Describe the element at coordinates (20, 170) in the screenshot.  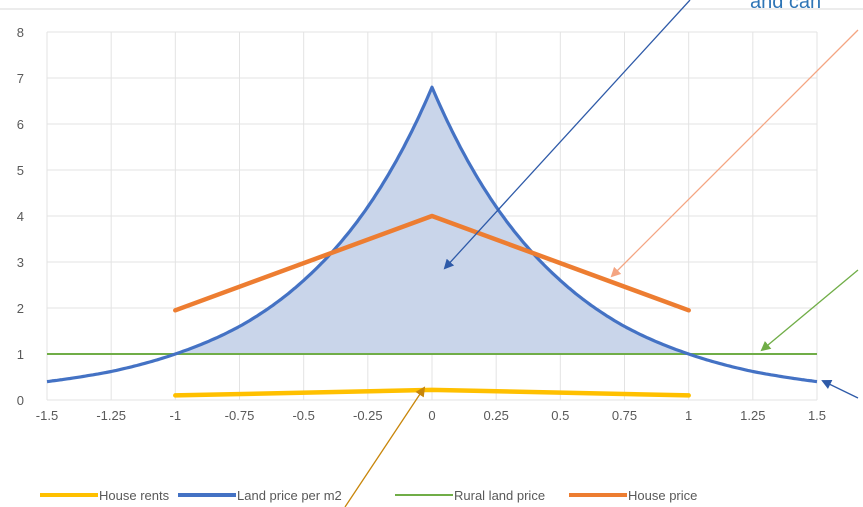
I see `y-tick-label: 5` at that location.